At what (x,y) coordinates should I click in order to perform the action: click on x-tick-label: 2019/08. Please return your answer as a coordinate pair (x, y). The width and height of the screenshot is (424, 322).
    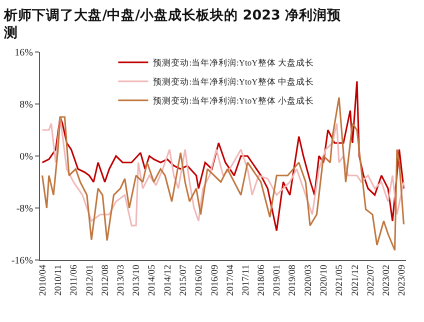
    Looking at the image, I should click on (293, 280).